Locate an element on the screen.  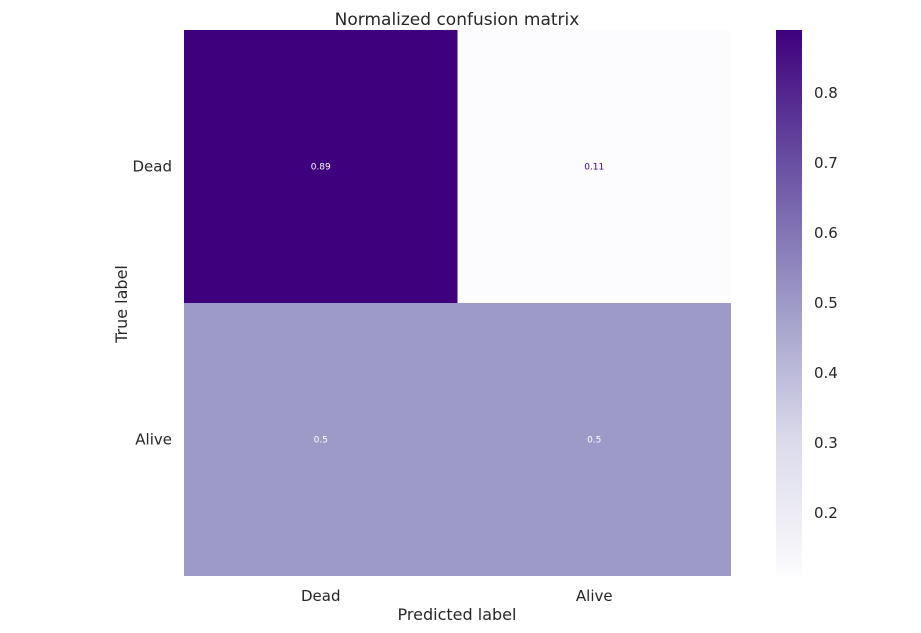
heatmap-cell-r1-c1 is located at coordinates (594, 439).